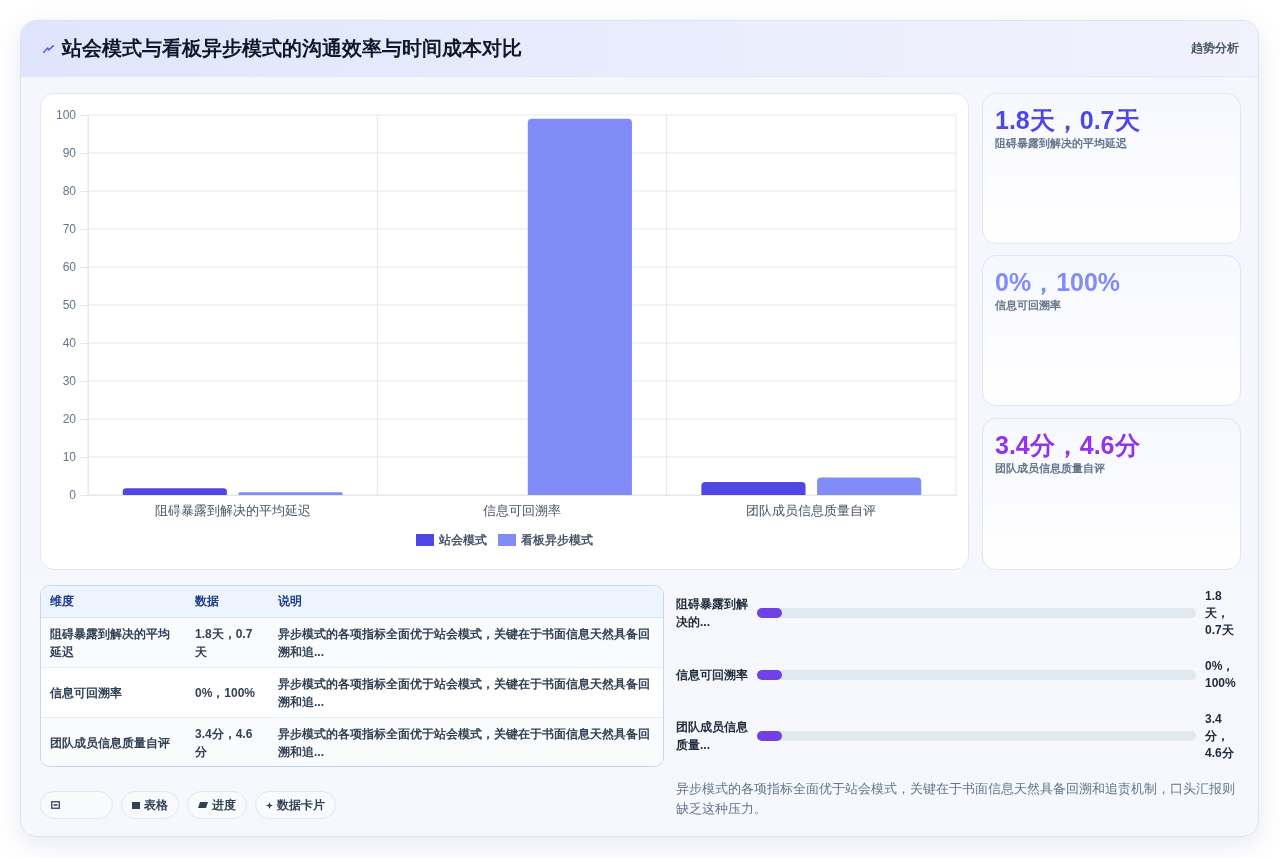 The width and height of the screenshot is (1280, 858). What do you see at coordinates (227, 602) in the screenshot?
I see `text: 数据` at bounding box center [227, 602].